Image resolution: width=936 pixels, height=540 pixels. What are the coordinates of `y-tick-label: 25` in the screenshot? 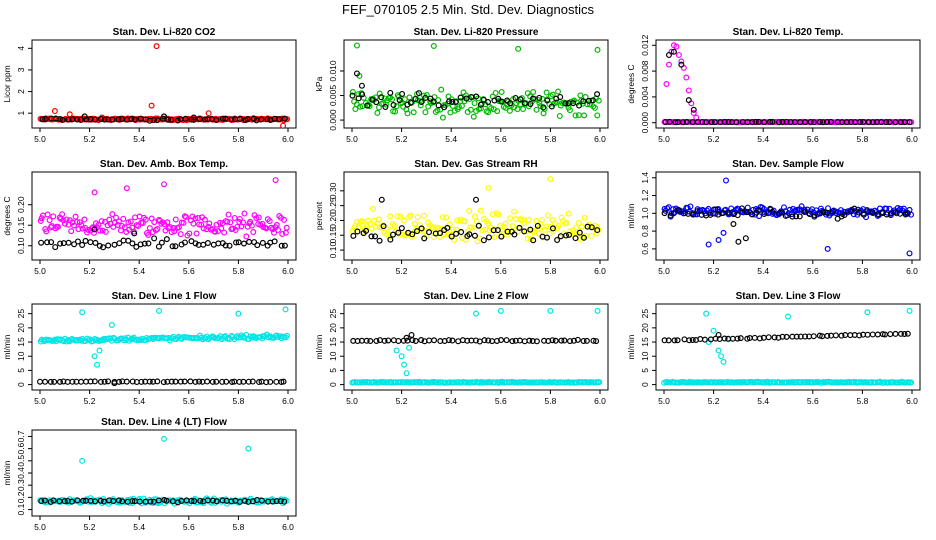 It's located at (21, 314).